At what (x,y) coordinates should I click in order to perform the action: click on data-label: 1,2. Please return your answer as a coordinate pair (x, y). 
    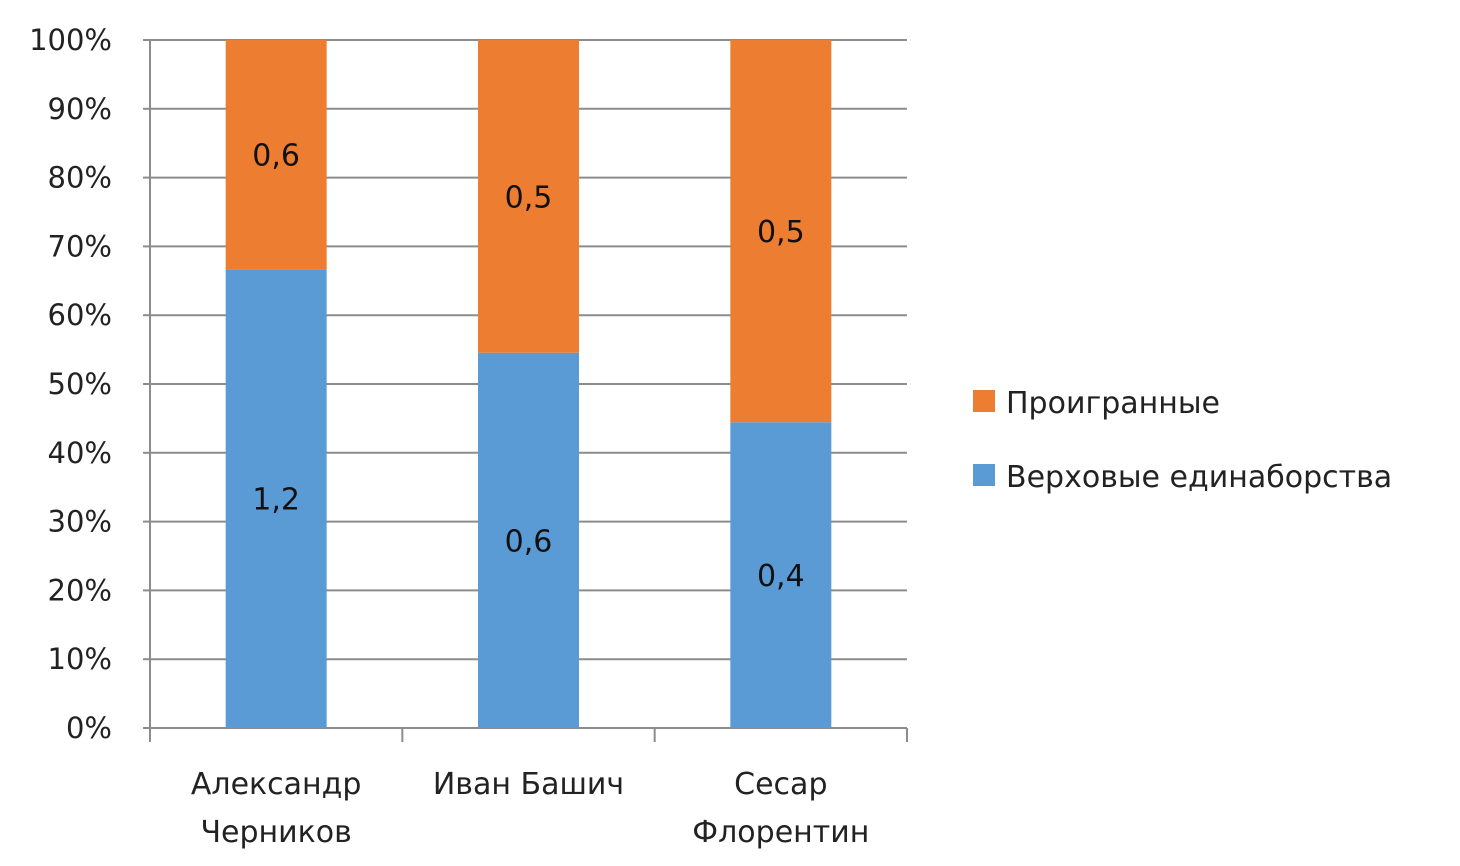
    Looking at the image, I should click on (276, 500).